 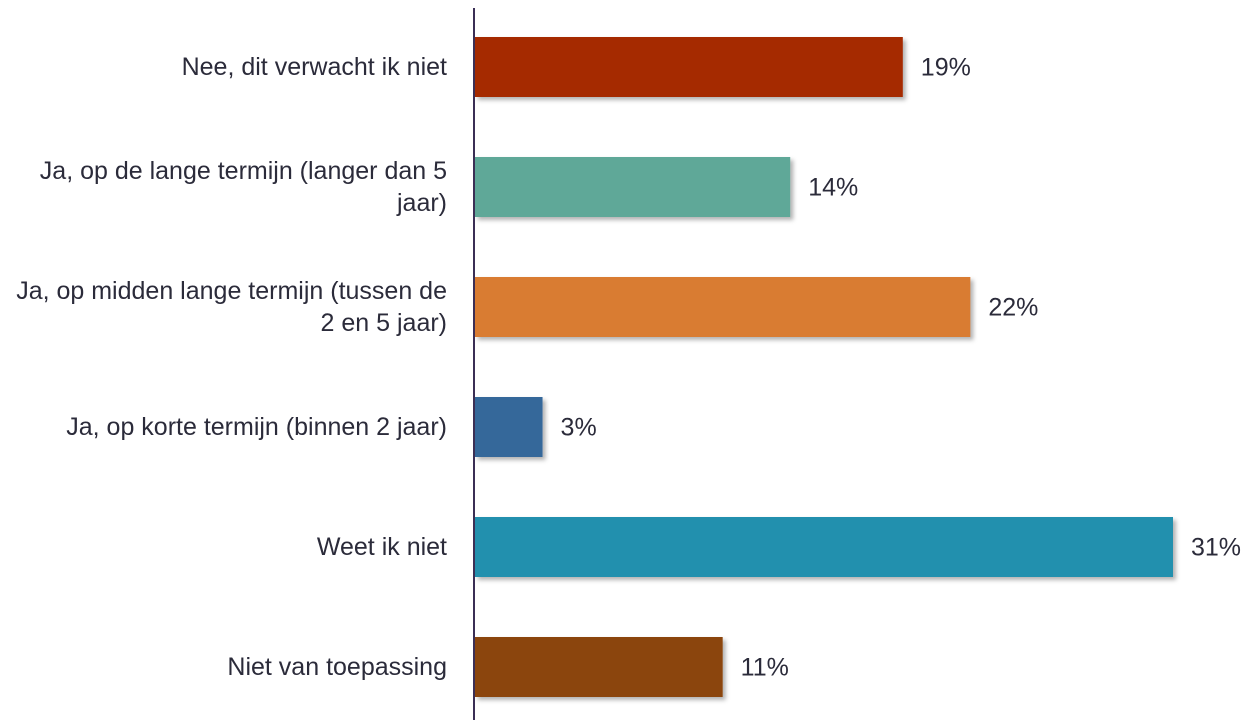 What do you see at coordinates (1216, 548) in the screenshot?
I see `value-label: 31%` at bounding box center [1216, 548].